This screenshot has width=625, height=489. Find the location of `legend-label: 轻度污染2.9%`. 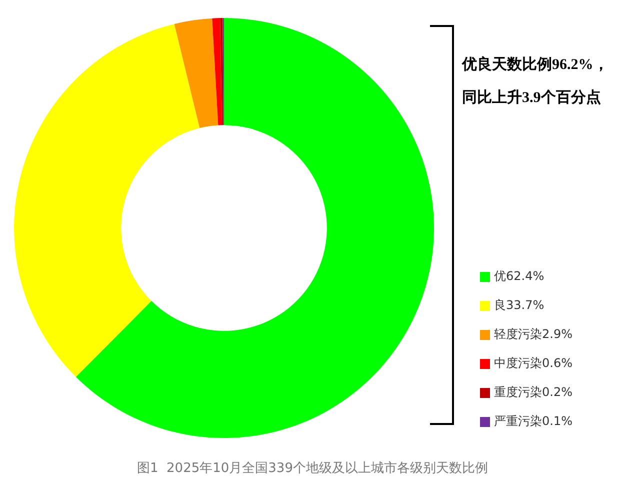

legend-label: 轻度污染2.9% is located at coordinates (533, 334).